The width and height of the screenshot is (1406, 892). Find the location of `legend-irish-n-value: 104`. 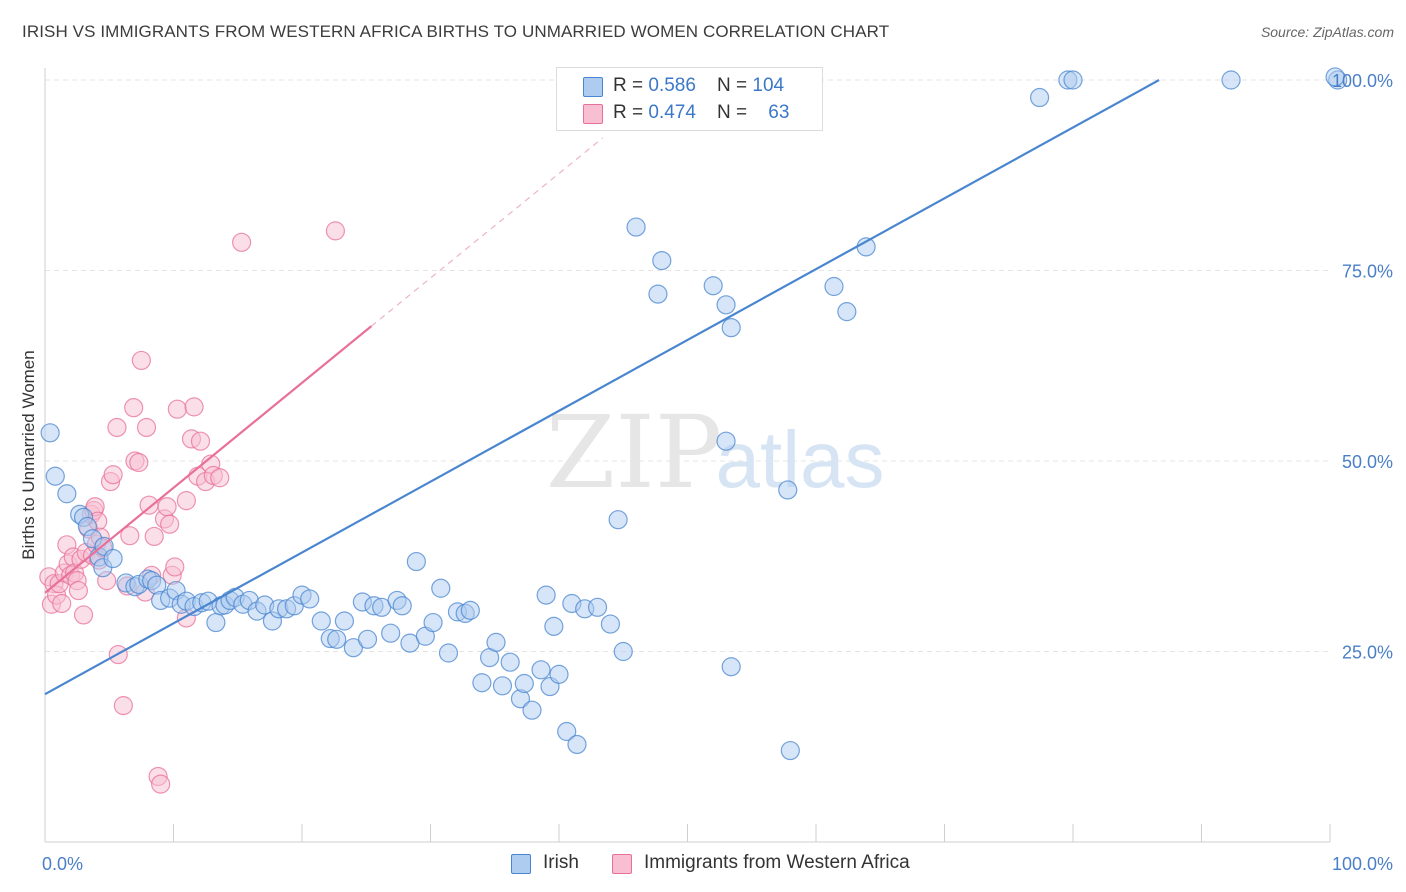

legend-irish-n-value: 104 is located at coordinates (768, 85).